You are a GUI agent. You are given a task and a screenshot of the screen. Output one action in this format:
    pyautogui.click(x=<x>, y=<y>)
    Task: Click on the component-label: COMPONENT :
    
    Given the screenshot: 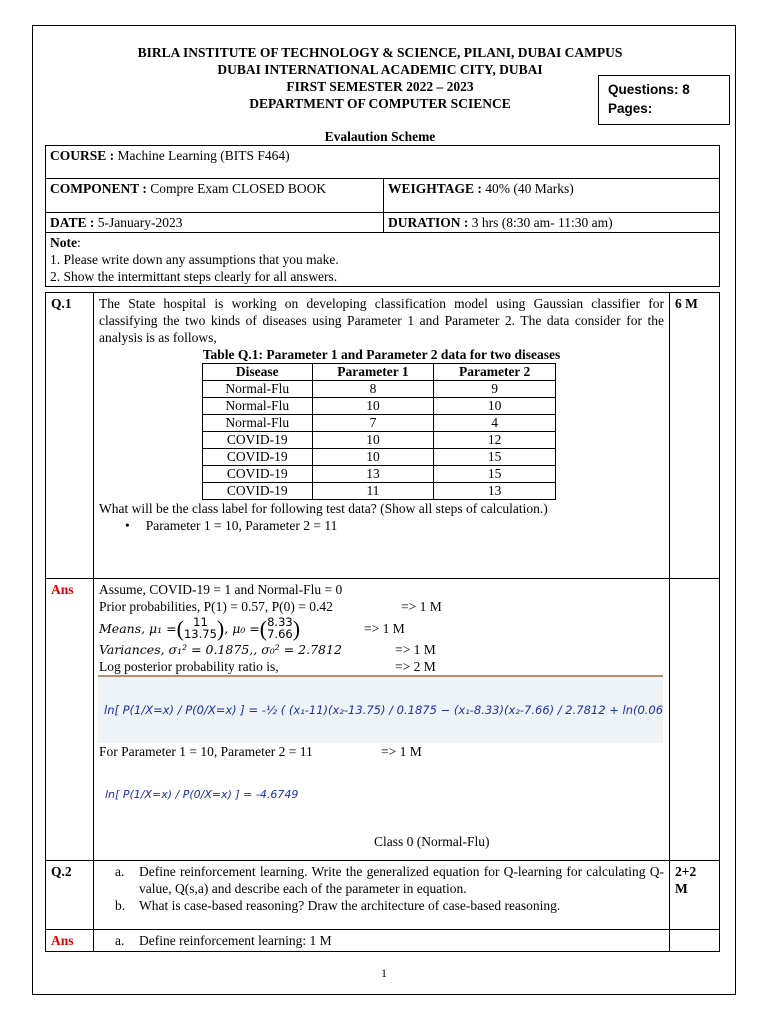 What is the action you would take?
    pyautogui.click(x=98, y=188)
    